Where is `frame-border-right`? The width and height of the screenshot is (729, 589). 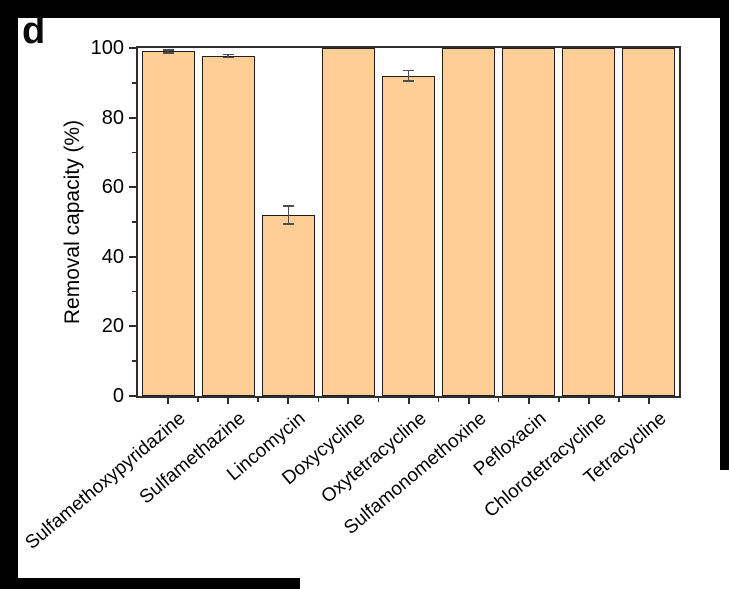
frame-border-right is located at coordinates (724, 235).